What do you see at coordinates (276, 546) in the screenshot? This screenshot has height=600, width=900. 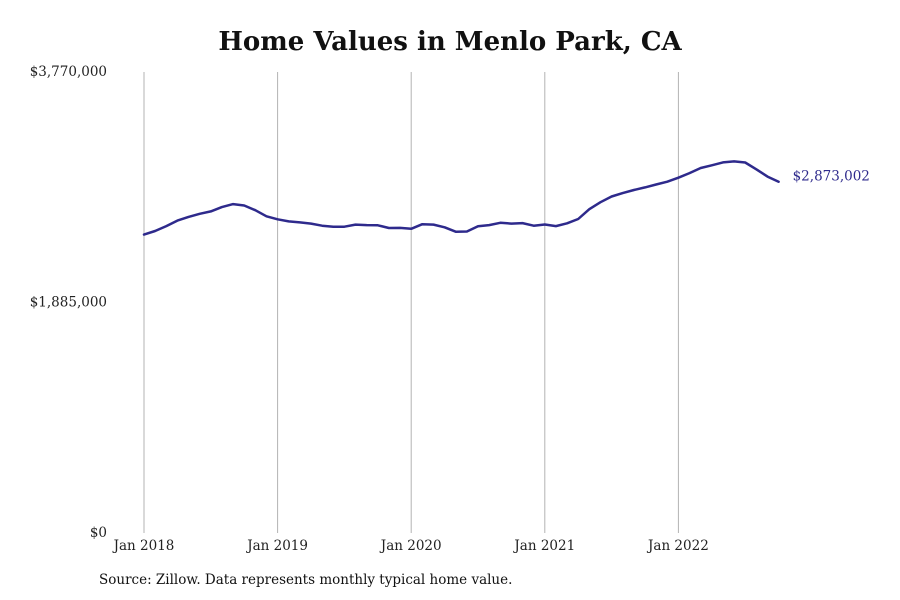 I see `x-tick-label: Jan 2019` at bounding box center [276, 546].